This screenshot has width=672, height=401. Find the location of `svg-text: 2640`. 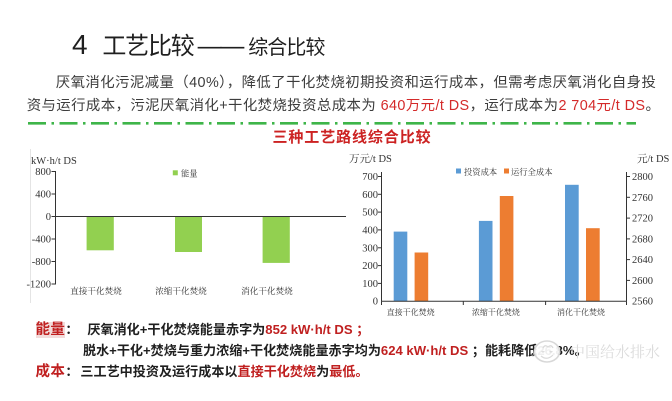

svg-text: 2640 is located at coordinates (642, 260).